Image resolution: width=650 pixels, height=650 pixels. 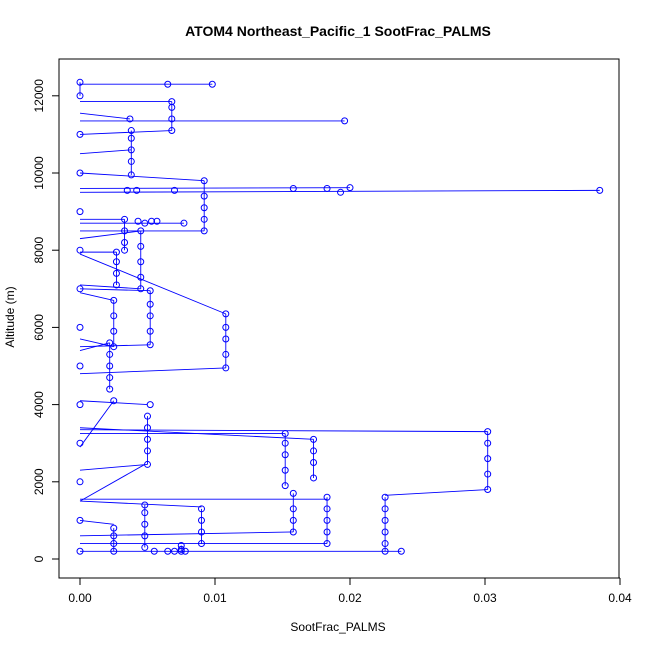 What do you see at coordinates (39, 481) in the screenshot?
I see `y-tick-label: 2000` at bounding box center [39, 481].